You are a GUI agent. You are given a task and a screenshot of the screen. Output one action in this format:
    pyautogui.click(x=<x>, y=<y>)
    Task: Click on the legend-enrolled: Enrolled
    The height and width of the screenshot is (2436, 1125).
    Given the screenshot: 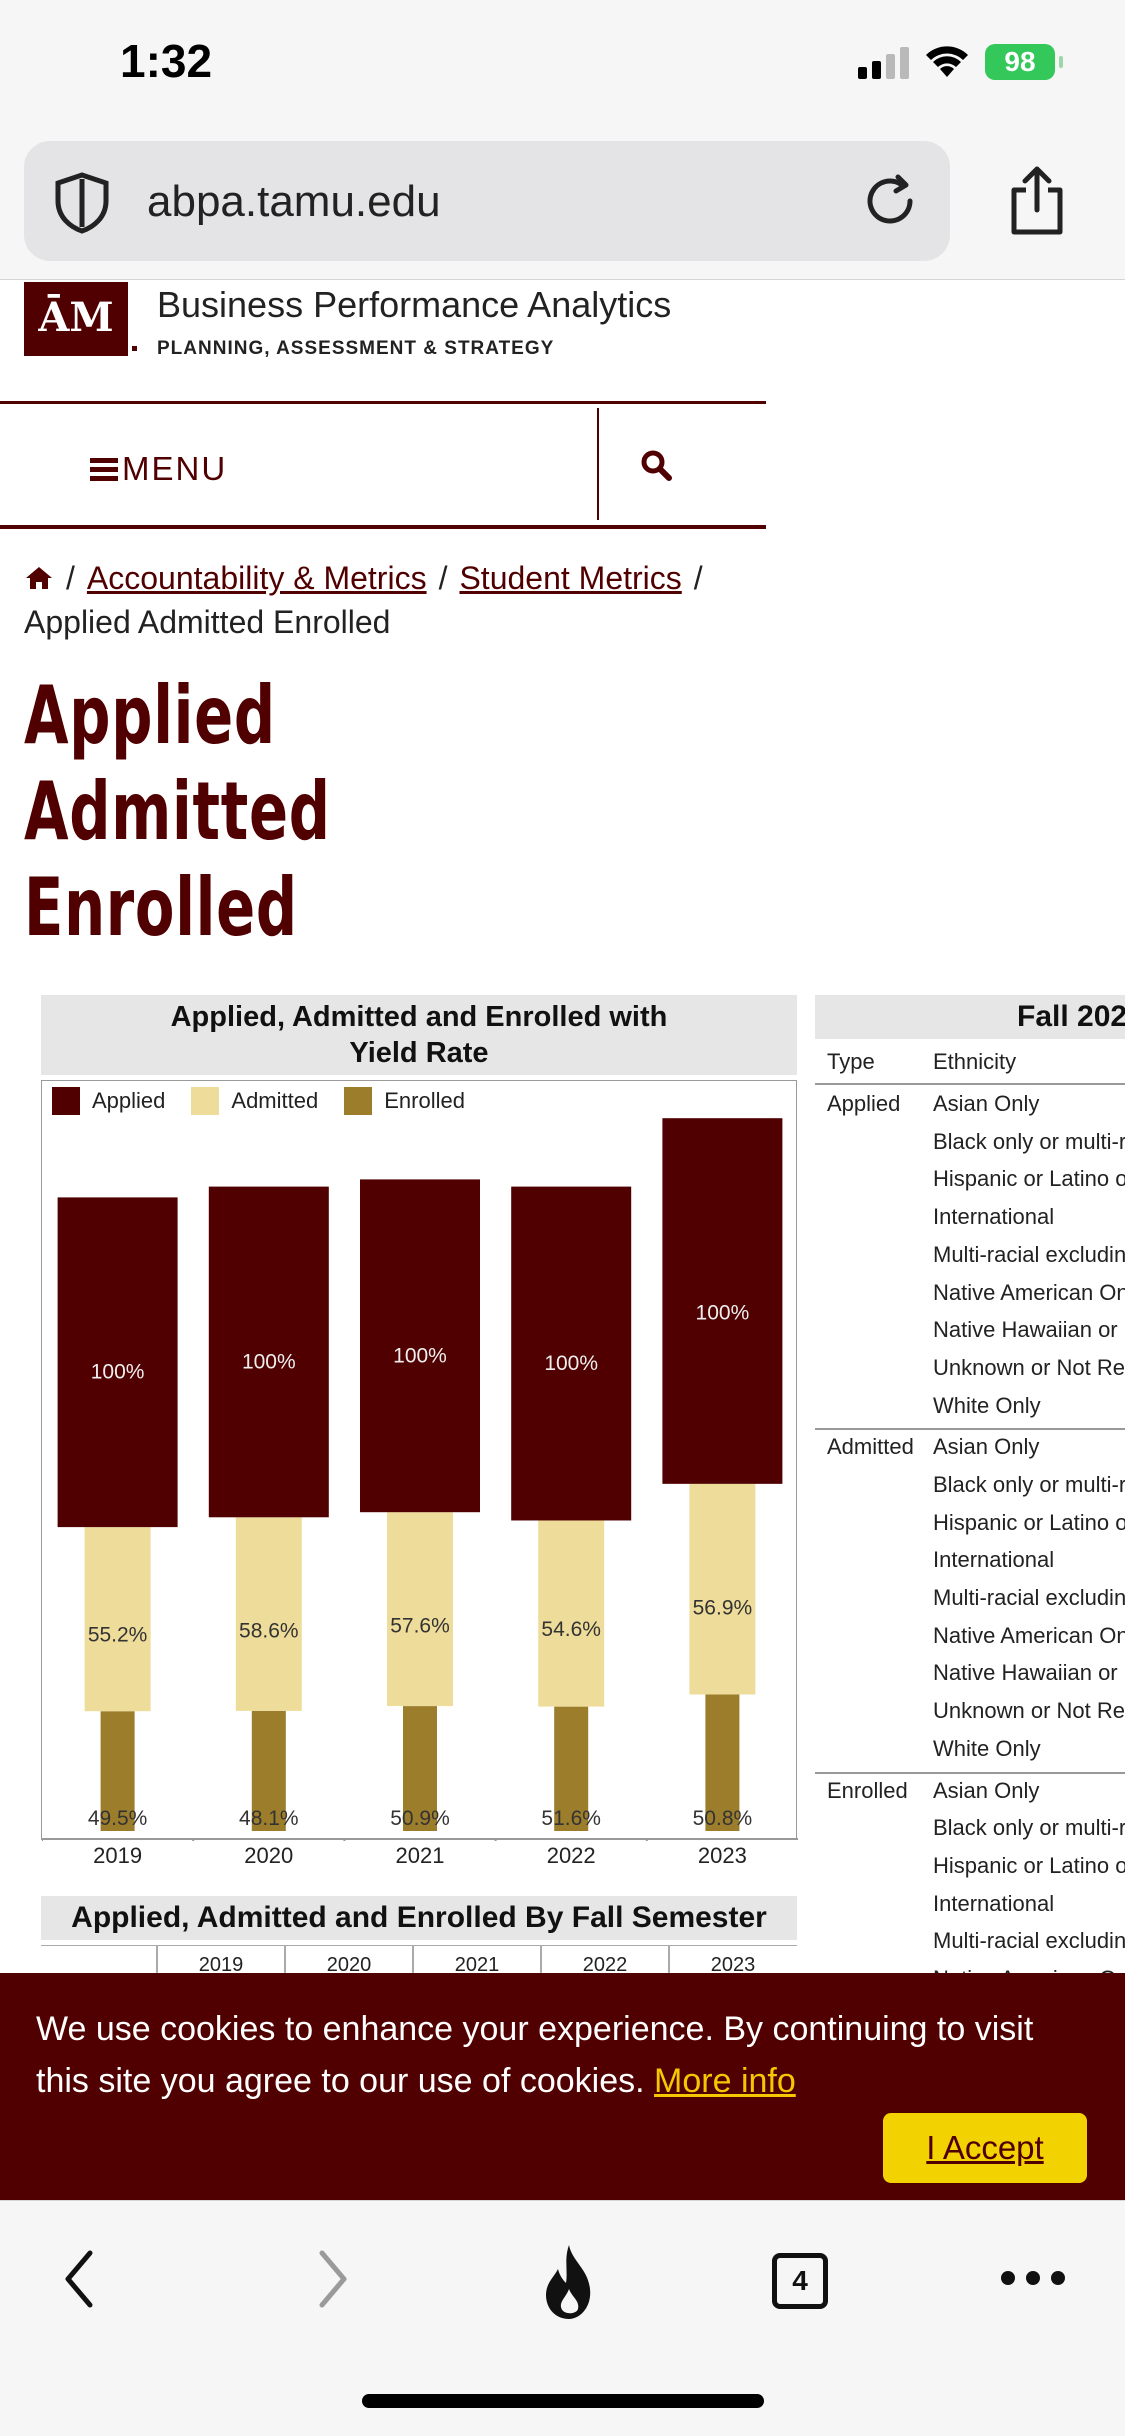 What is the action you would take?
    pyautogui.click(x=404, y=1101)
    